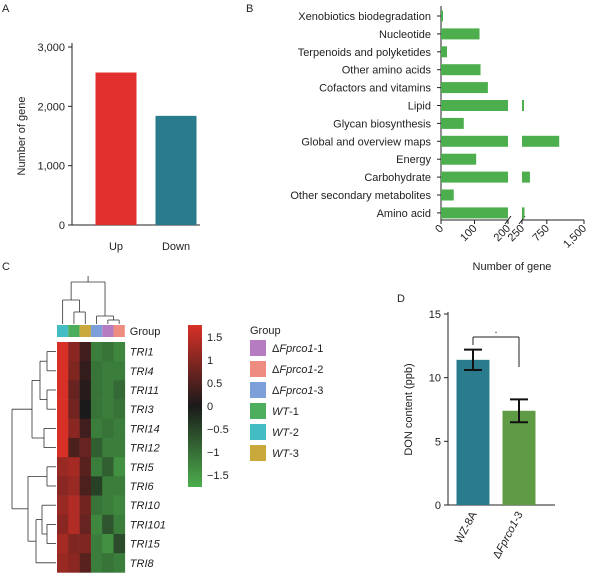 This screenshot has width=593, height=573. Describe the element at coordinates (142, 410) in the screenshot. I see `c-row-label: TRI3` at that location.